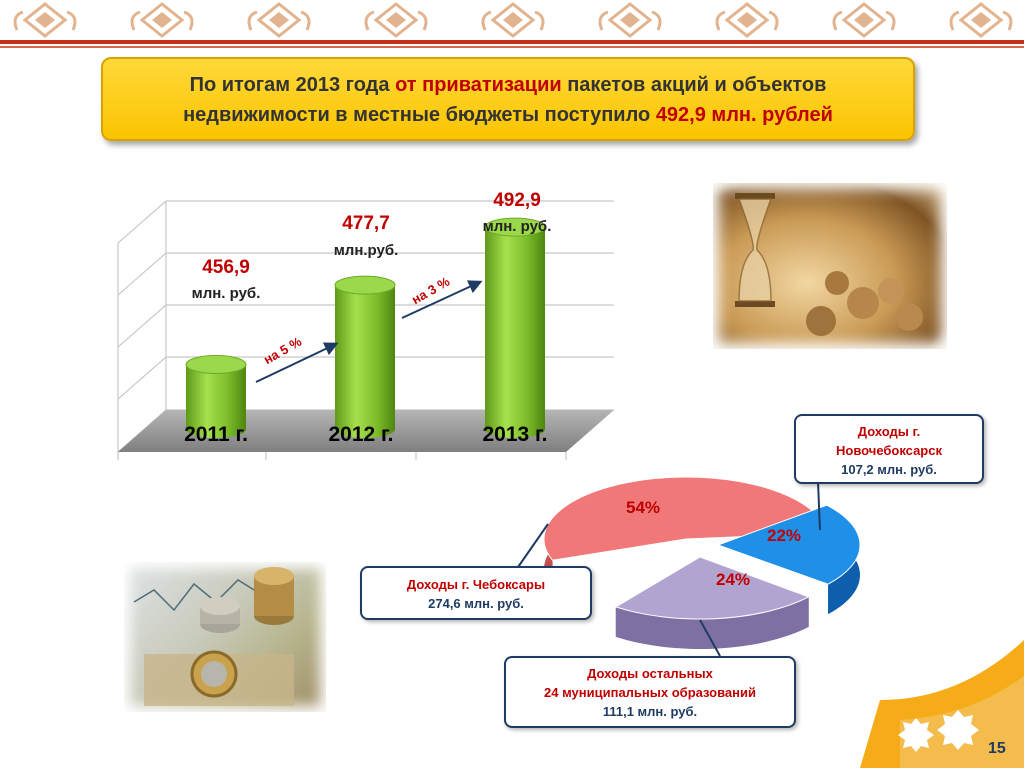 The height and width of the screenshot is (768, 1024). What do you see at coordinates (226, 293) in the screenshot?
I see `bar-unit-label-2011: млн. руб.` at bounding box center [226, 293].